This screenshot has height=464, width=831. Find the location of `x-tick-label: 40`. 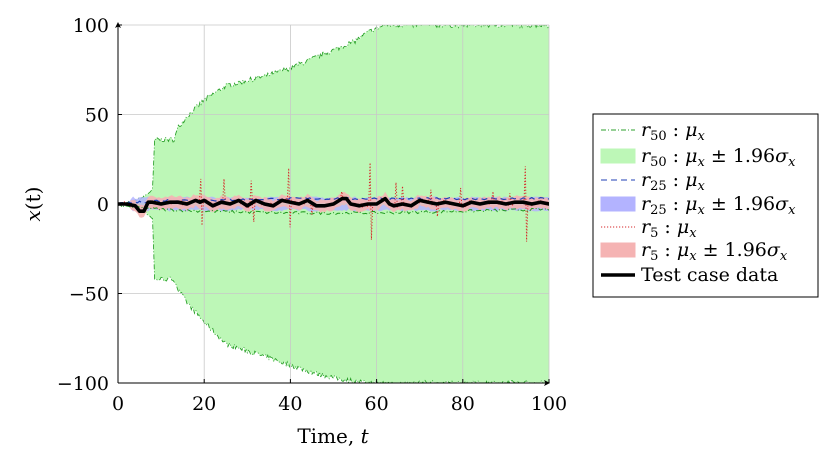

x-tick-label: 40 is located at coordinates (290, 404).